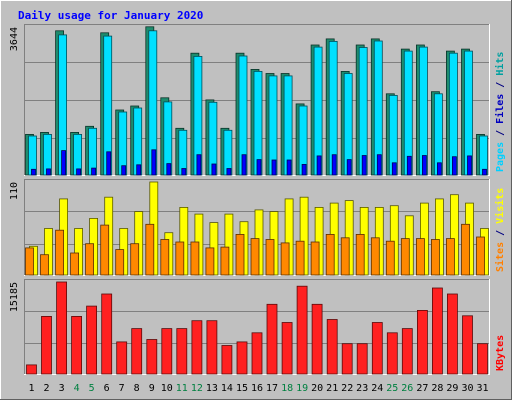  Describe the element at coordinates (152, 388) in the screenshot. I see `x-tick-label: 9` at that location.